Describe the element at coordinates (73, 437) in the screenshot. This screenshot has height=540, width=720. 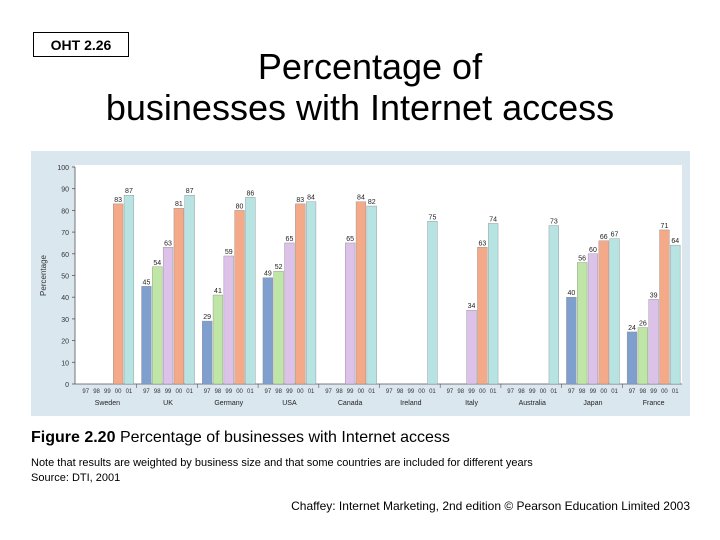
I see `caption-label: Figure 2.20` at that location.